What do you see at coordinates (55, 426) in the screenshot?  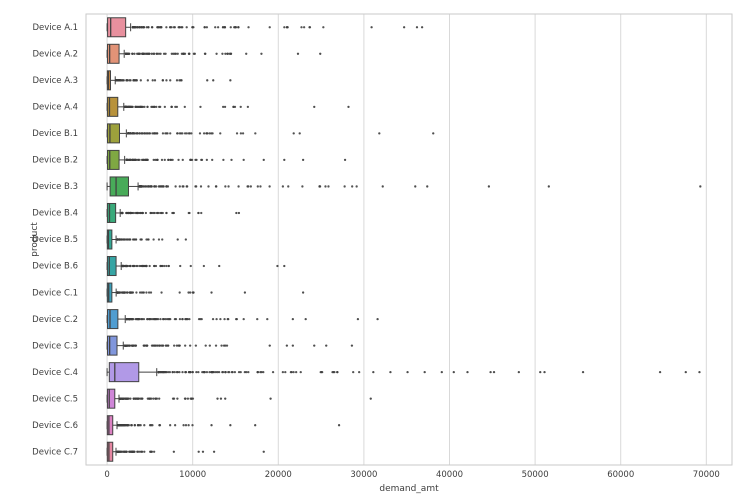 I see `y-tick-label: Device C.6` at bounding box center [55, 426].